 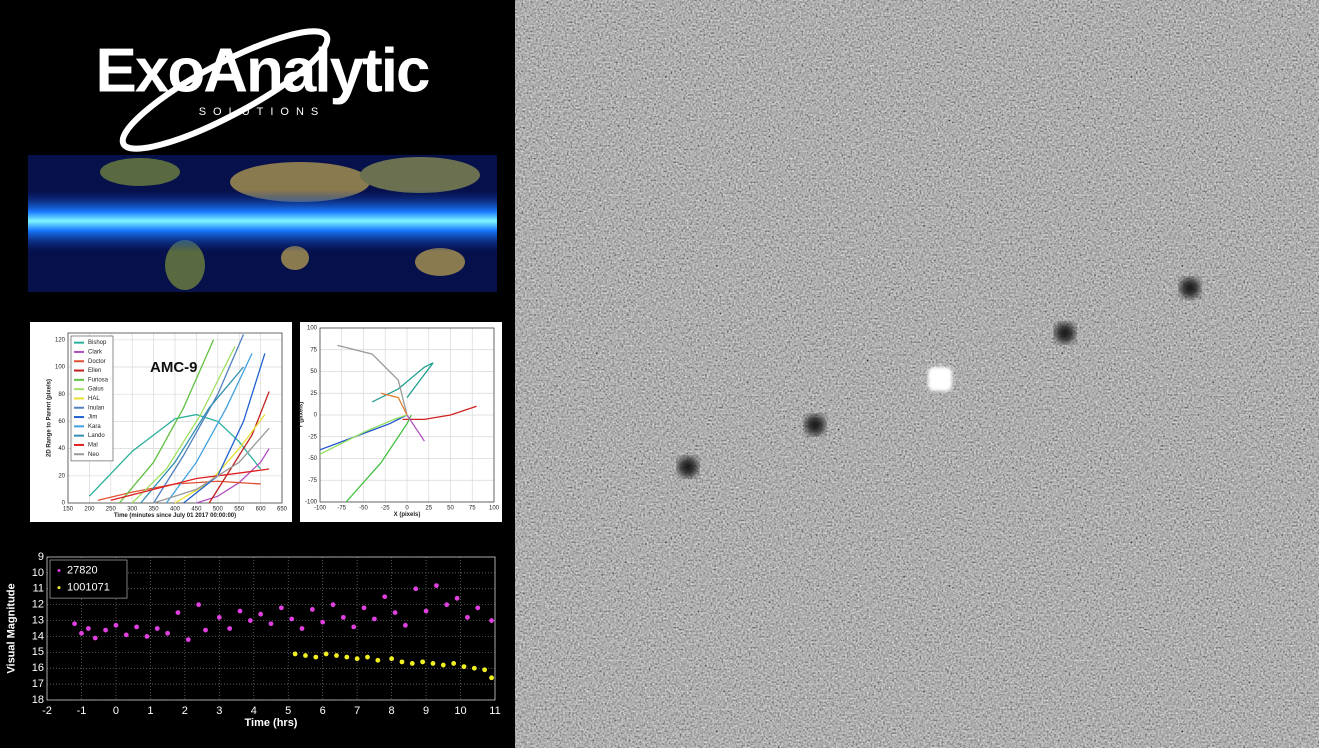 What do you see at coordinates (60, 340) in the screenshot?
I see `y-tick-label: 120` at bounding box center [60, 340].